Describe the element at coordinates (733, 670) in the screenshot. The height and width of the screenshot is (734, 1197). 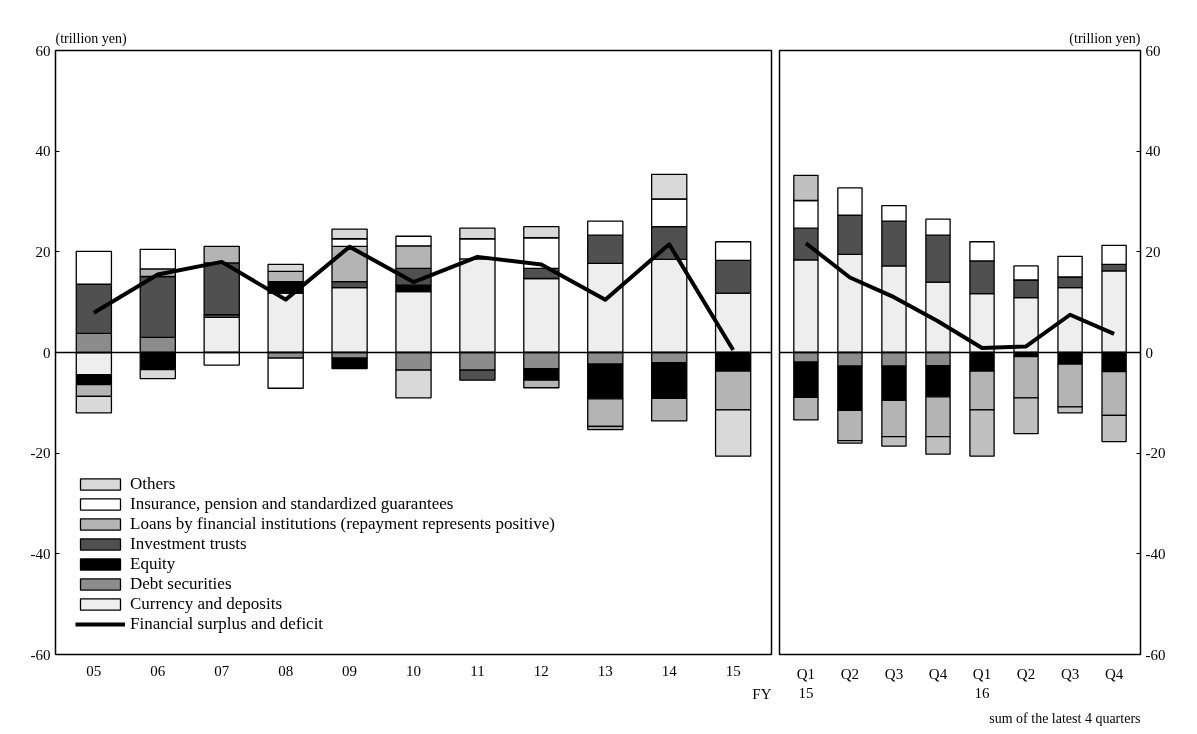
I see `x-tick-label: 15` at that location.